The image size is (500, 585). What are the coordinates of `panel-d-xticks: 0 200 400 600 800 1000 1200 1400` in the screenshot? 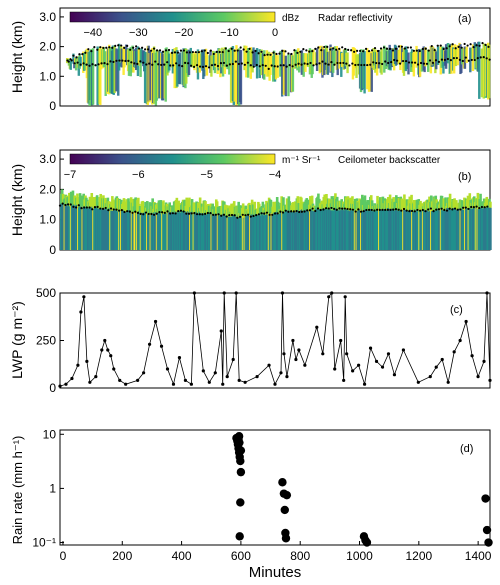 It's located at (276, 552).